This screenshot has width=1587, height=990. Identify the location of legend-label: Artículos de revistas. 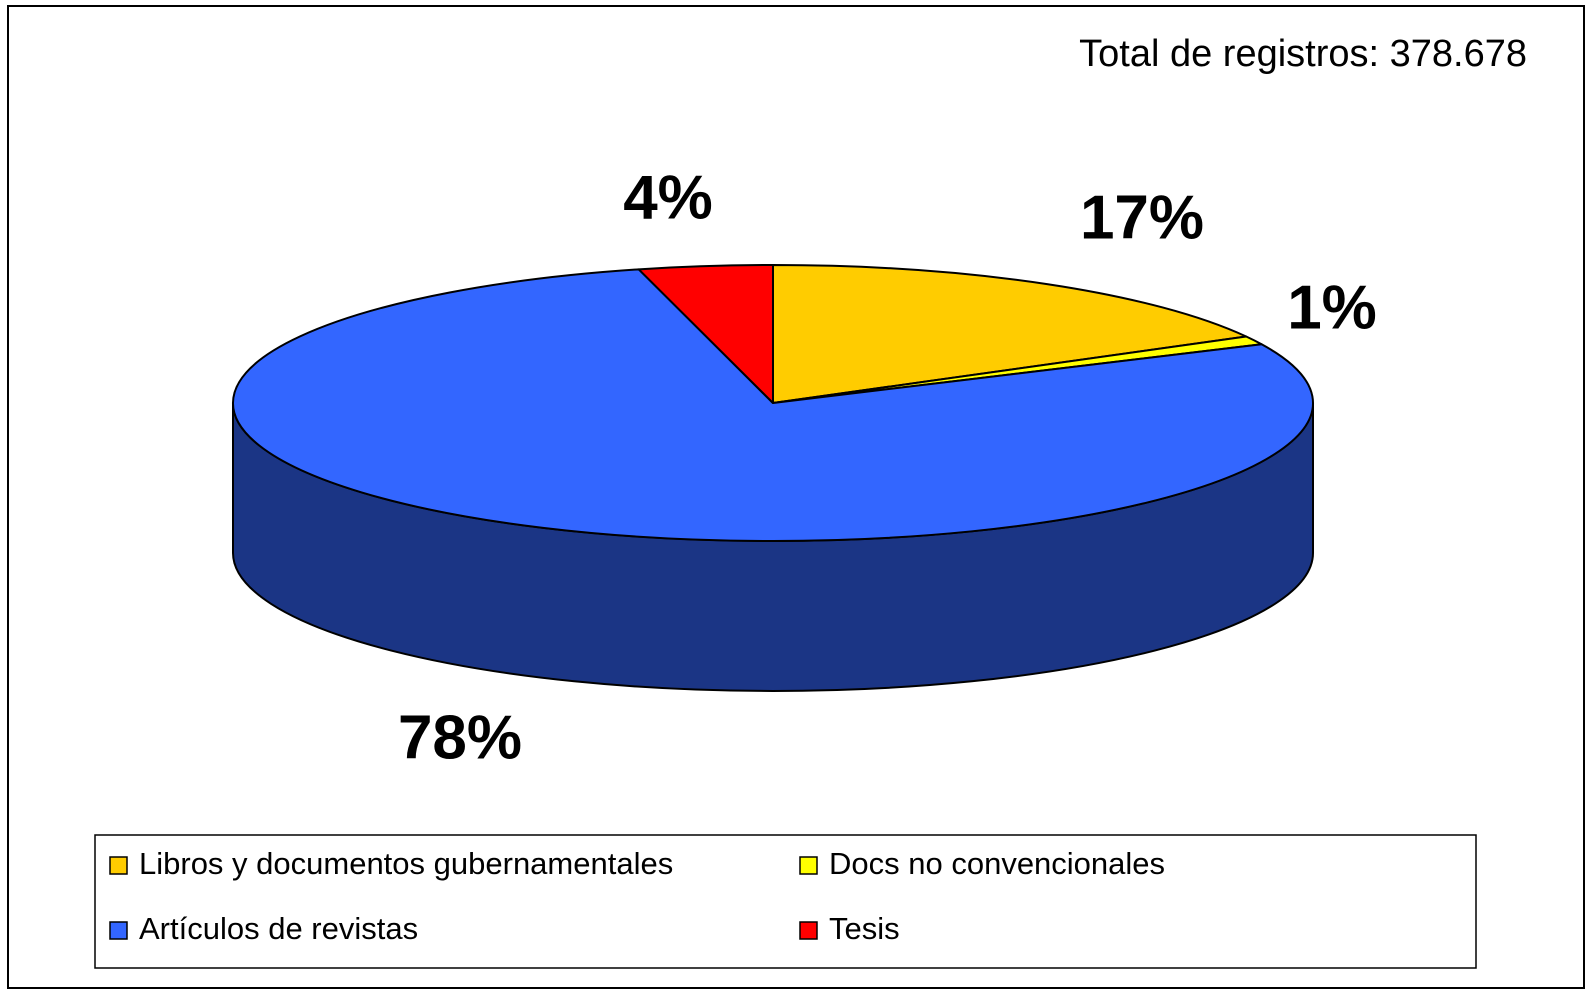
(278, 928).